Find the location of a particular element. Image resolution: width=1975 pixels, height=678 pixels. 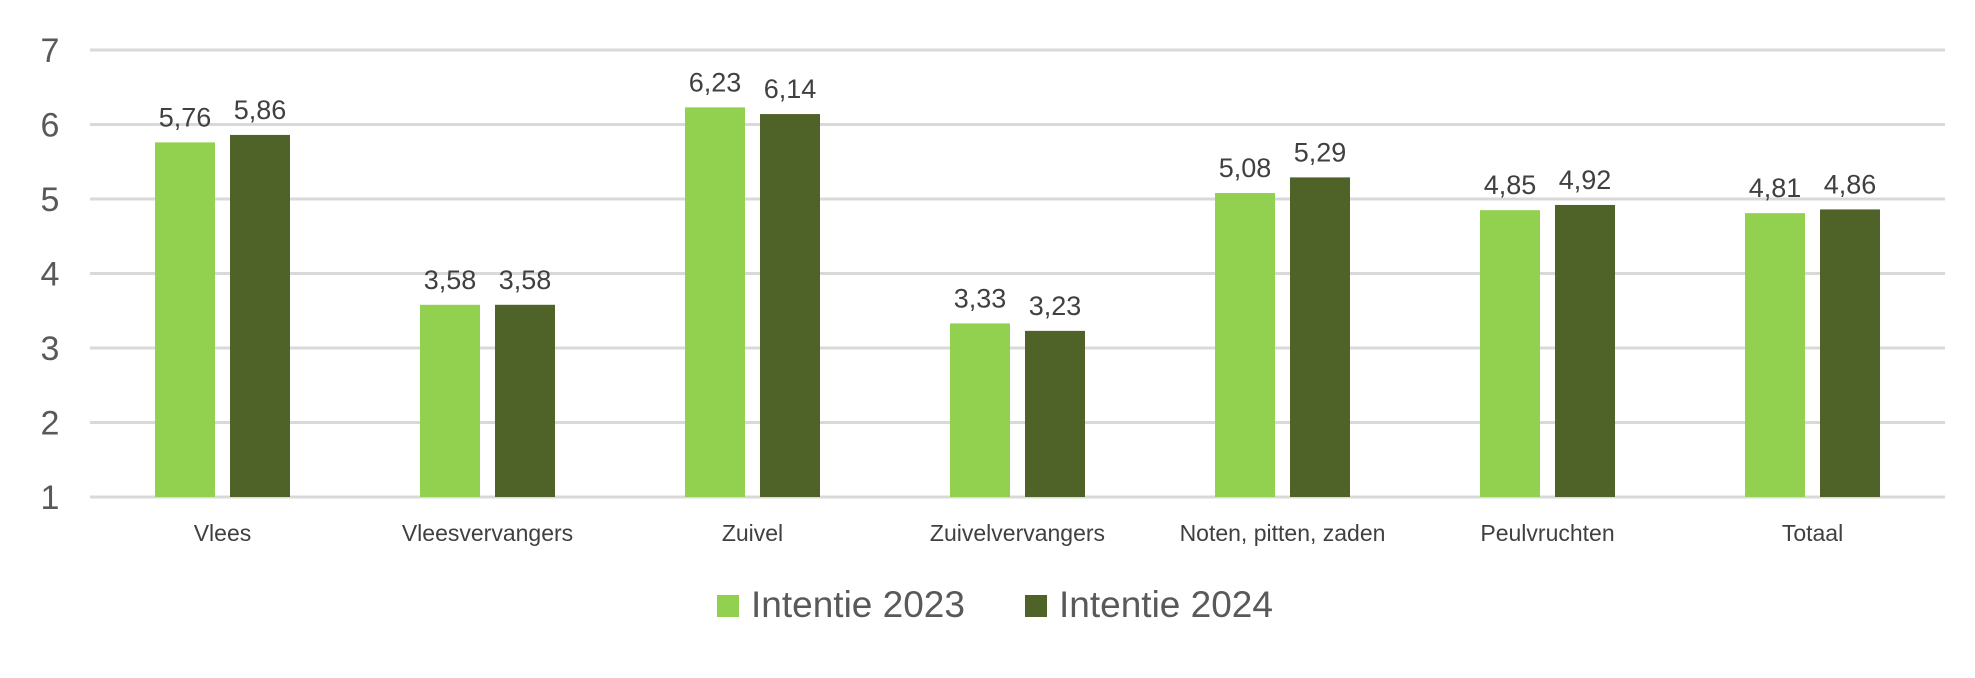

data-label: 4,92 is located at coordinates (1585, 180).